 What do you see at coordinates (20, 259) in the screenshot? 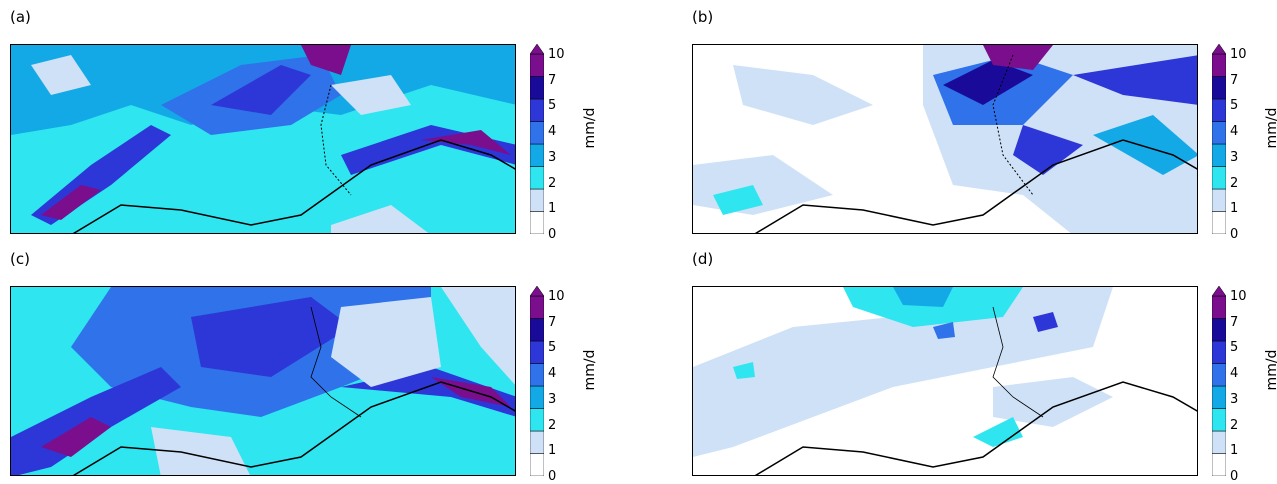
I see `panel-label: (c)` at bounding box center [20, 259].